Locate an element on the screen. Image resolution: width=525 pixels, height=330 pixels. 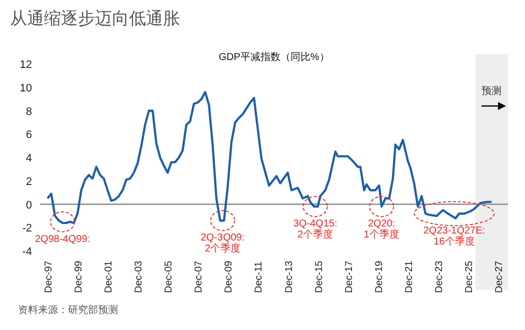
x-tick-label: Dec-11 is located at coordinates (259, 277).